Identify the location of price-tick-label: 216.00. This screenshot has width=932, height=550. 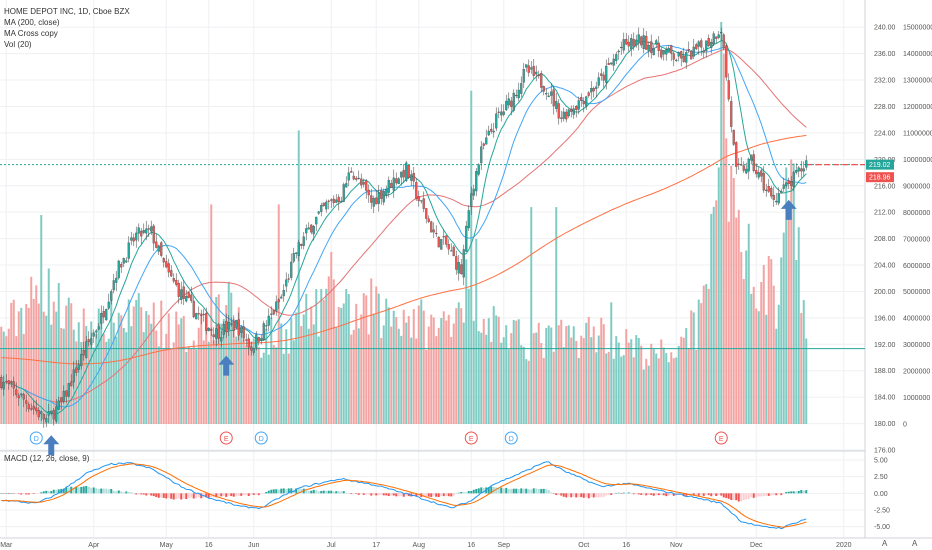
(885, 186).